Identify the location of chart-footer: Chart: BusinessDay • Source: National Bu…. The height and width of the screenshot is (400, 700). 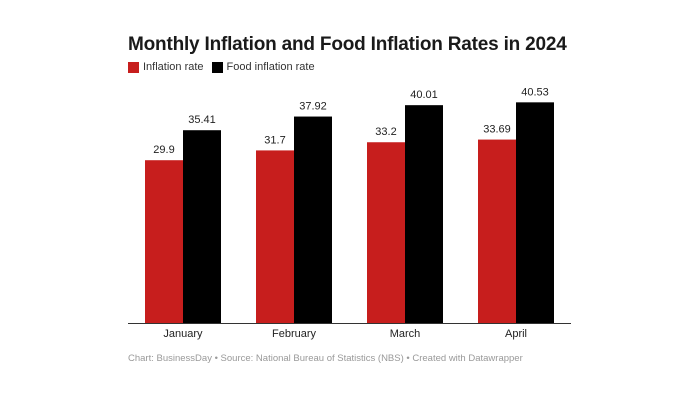
(325, 358).